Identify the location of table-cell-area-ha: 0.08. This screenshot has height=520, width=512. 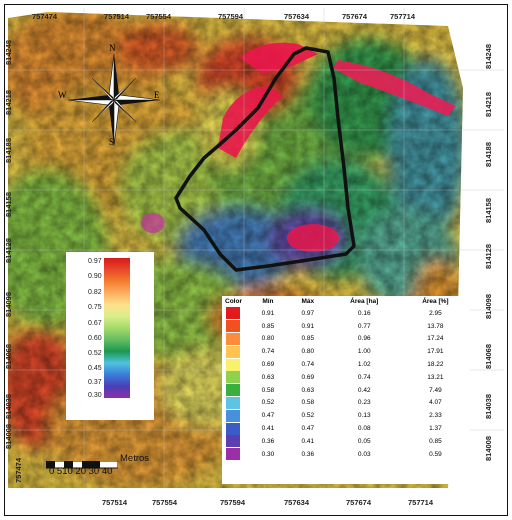
(364, 429).